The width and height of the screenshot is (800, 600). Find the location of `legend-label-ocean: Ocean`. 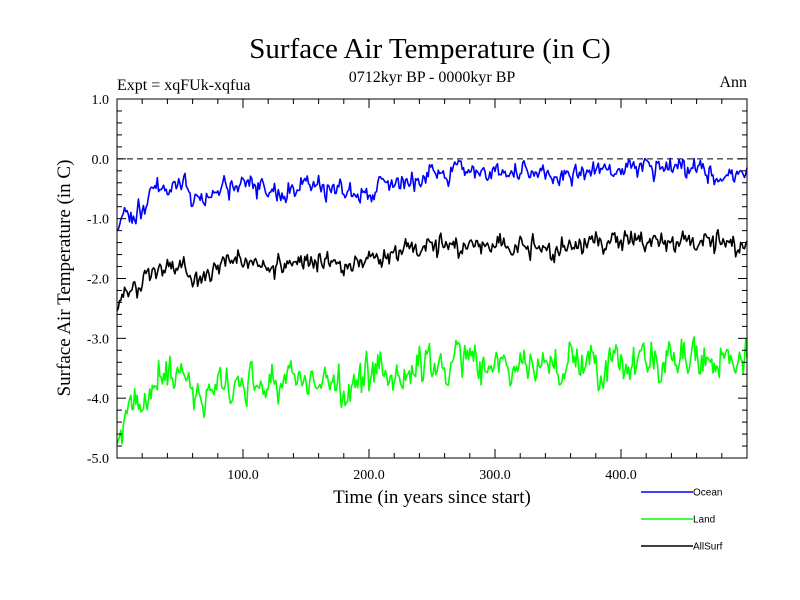

legend-label-ocean: Ocean is located at coordinates (707, 493).